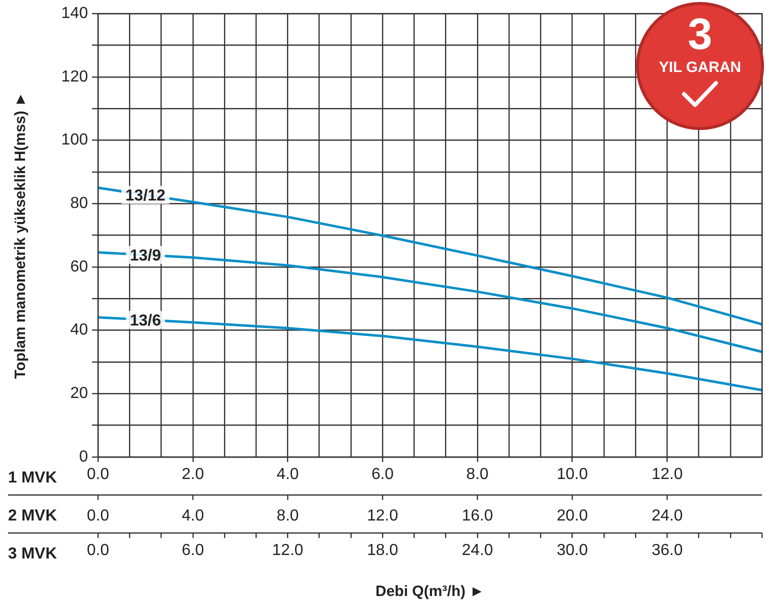 This screenshot has height=605, width=769. What do you see at coordinates (79, 203) in the screenshot?
I see `y-tick-label: 80` at bounding box center [79, 203].